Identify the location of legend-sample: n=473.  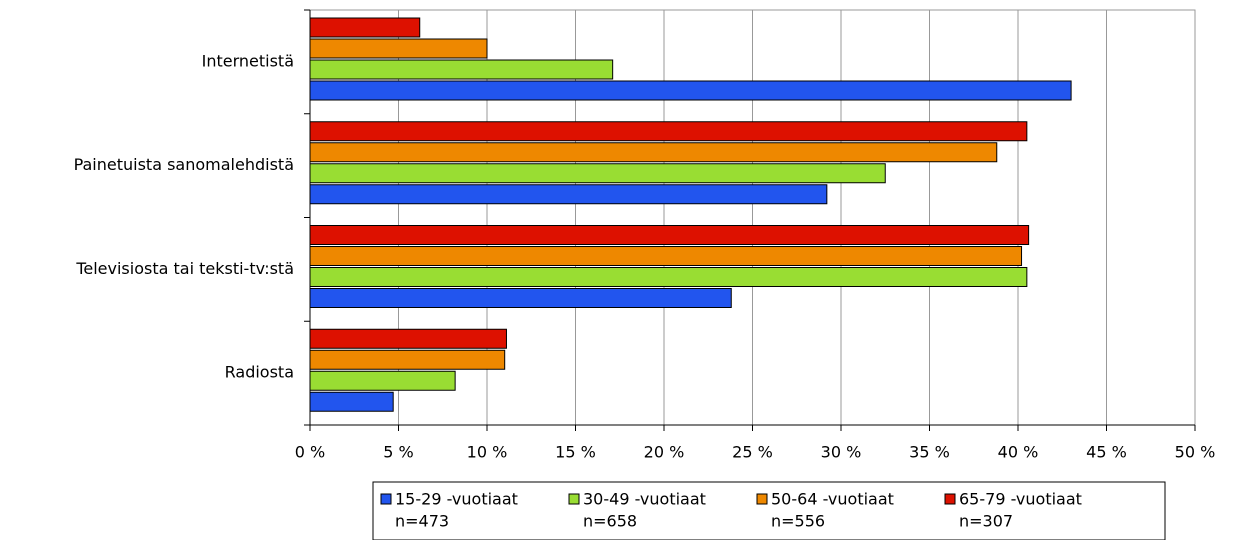
(422, 521).